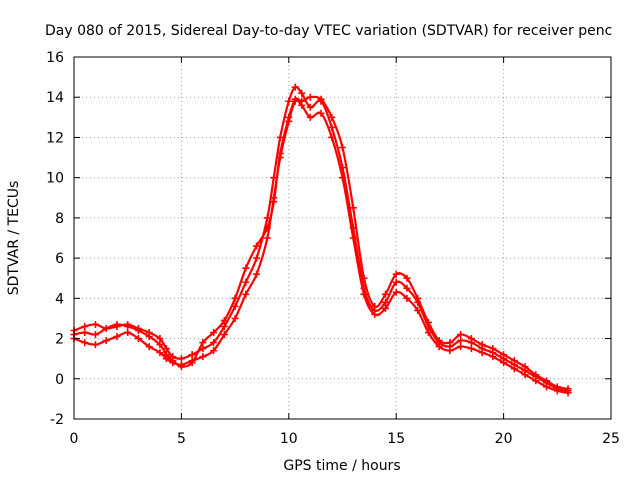  I want to click on x-tick-label: 15, so click(396, 439).